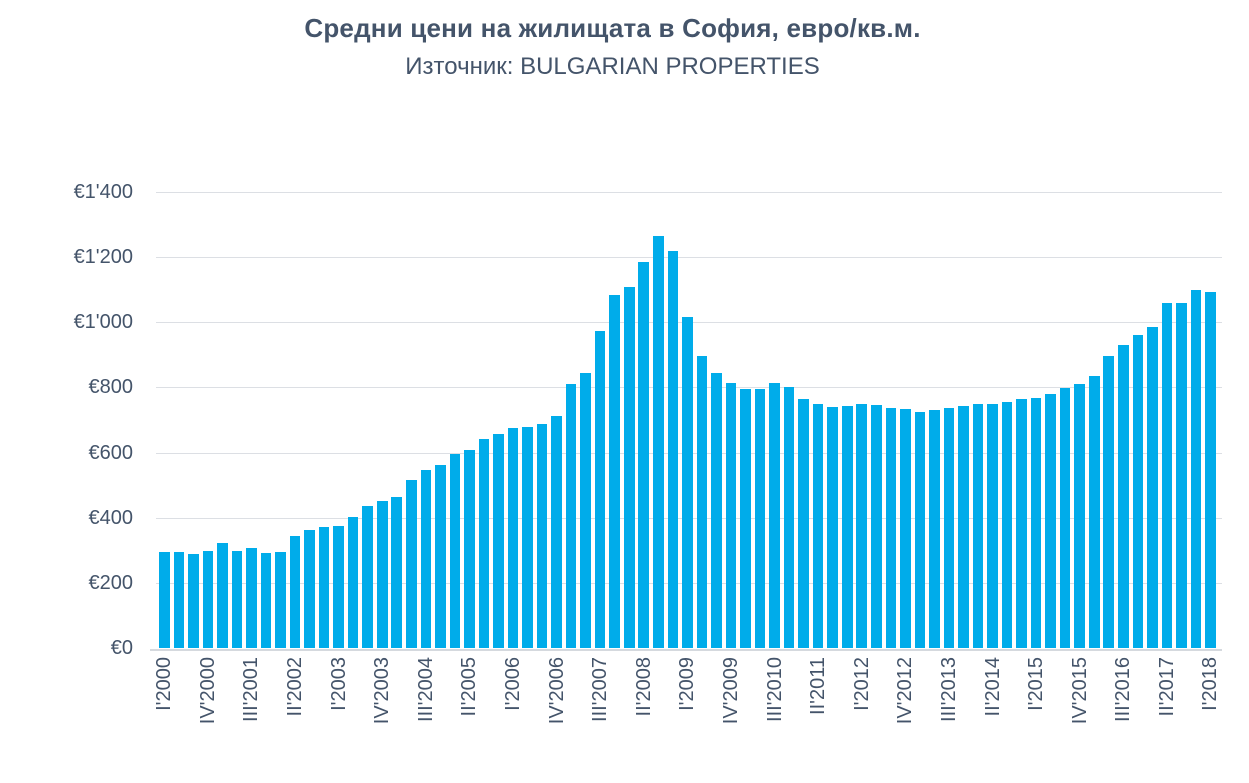  Describe the element at coordinates (338, 684) in the screenshot. I see `x-axis-tick-label: I'2003` at that location.